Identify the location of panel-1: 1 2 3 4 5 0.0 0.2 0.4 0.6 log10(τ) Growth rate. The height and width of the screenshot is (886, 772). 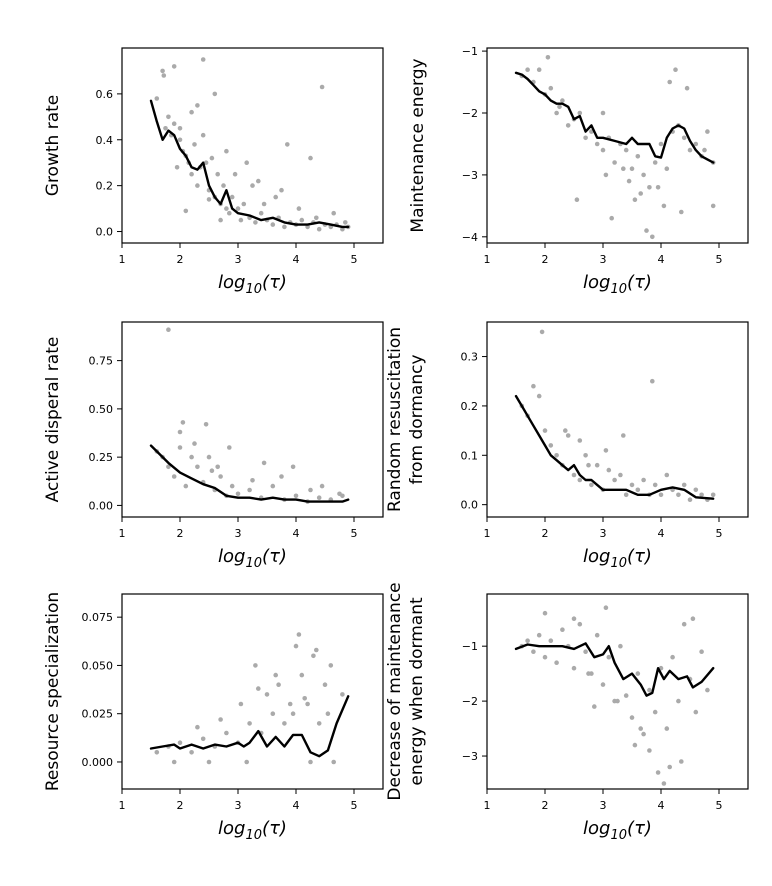
(213, 172).